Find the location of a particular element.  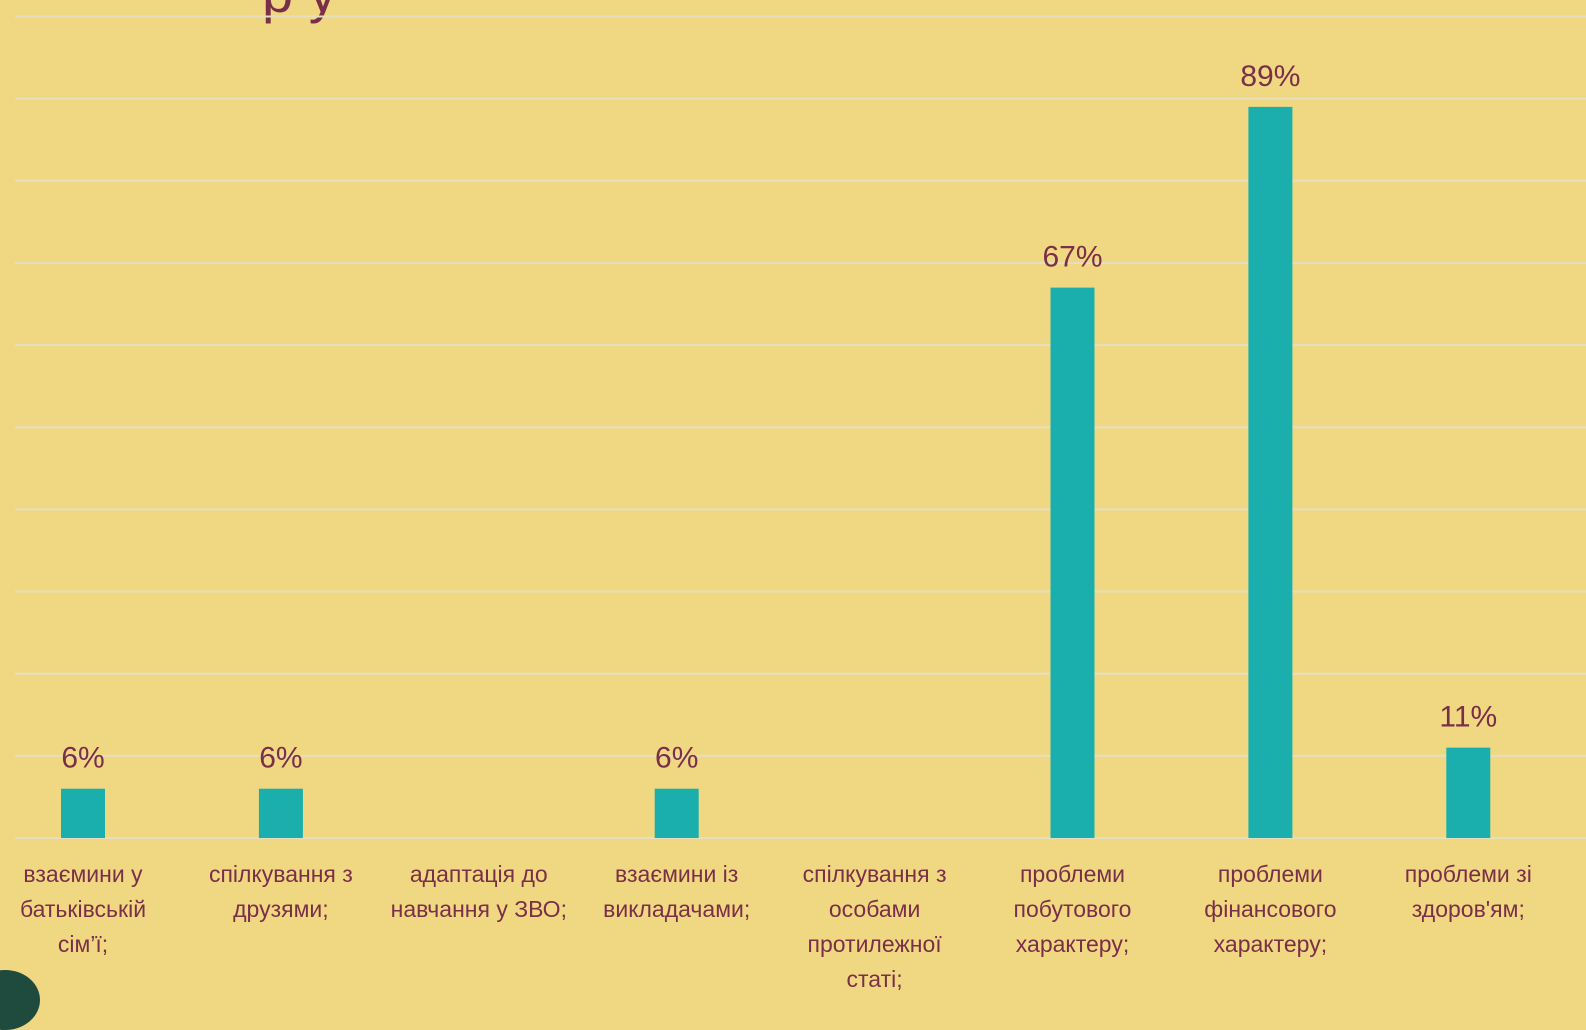

category-label: взаємини із викладачами; is located at coordinates (676, 891).